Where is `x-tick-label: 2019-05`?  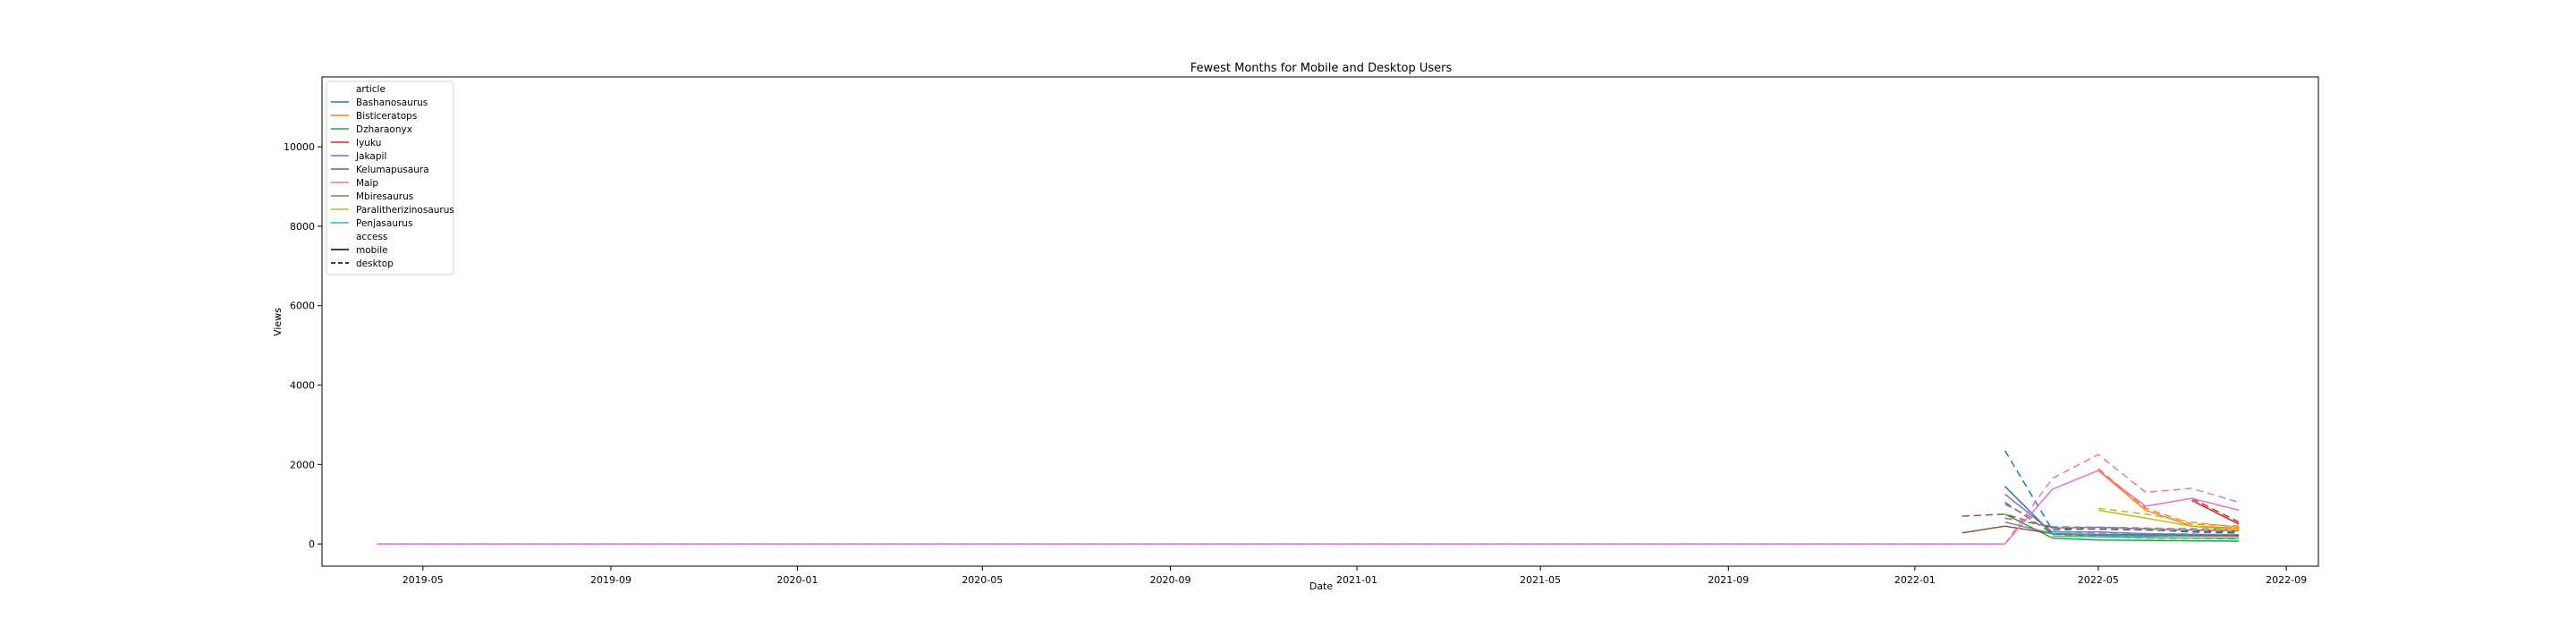
x-tick-label: 2019-05 is located at coordinates (423, 580).